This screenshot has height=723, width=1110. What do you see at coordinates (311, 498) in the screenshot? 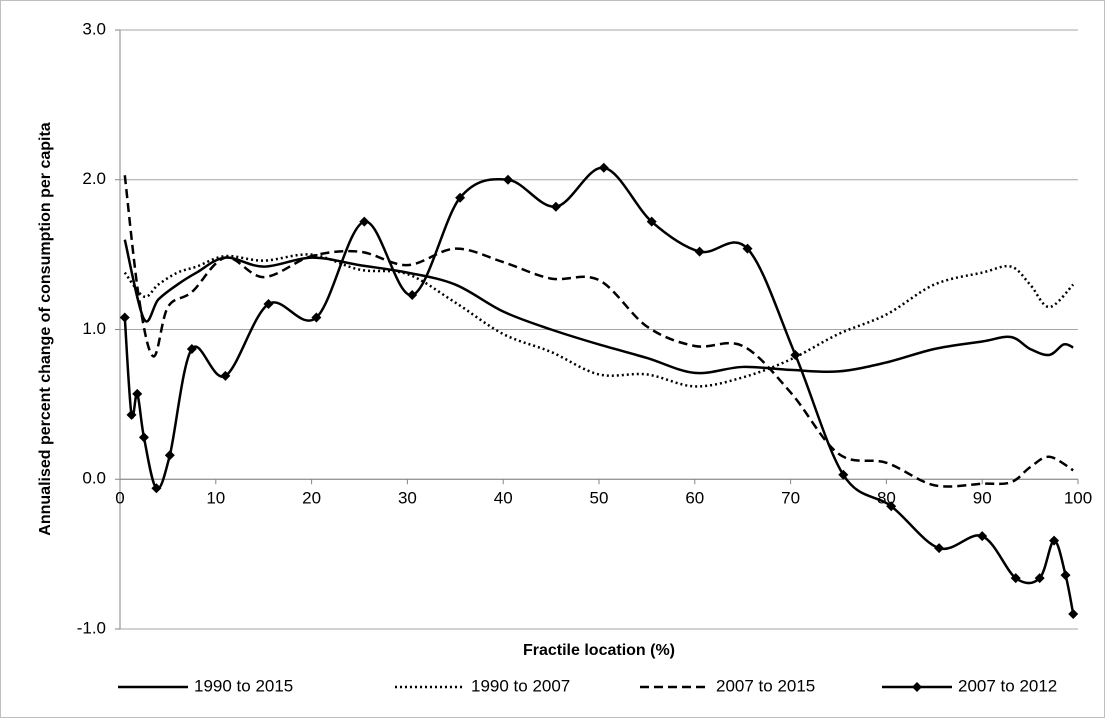
I see `x-tick-label: 20` at bounding box center [311, 498].